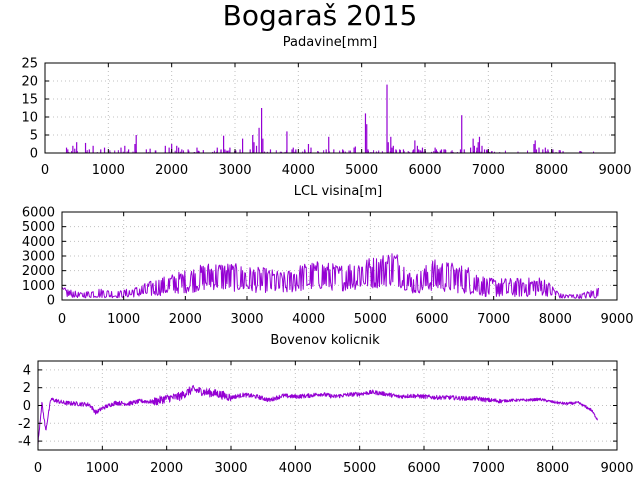  What do you see at coordinates (29, 100) in the screenshot?
I see `y-tick-label: 15` at bounding box center [29, 100].